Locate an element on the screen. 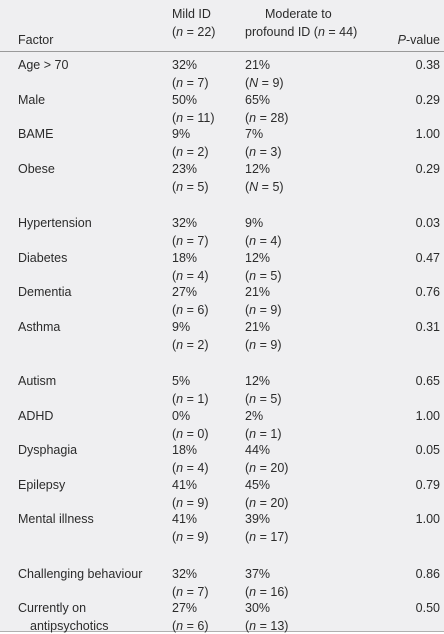 The height and width of the screenshot is (634, 444). factor: Mental illness is located at coordinates (56, 519).